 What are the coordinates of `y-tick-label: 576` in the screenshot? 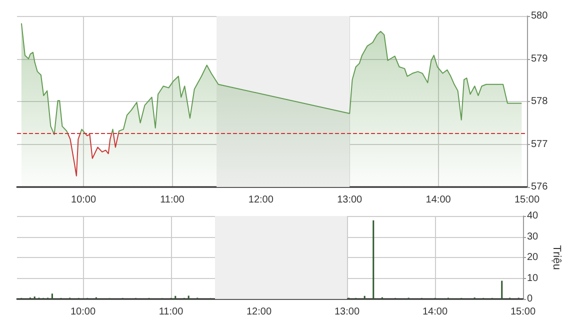 It's located at (539, 187).